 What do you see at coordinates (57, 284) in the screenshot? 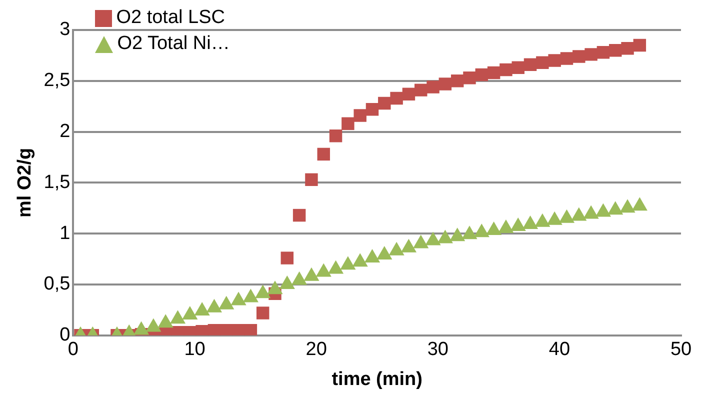
I see `y-tick-label: 0,5` at bounding box center [57, 284].